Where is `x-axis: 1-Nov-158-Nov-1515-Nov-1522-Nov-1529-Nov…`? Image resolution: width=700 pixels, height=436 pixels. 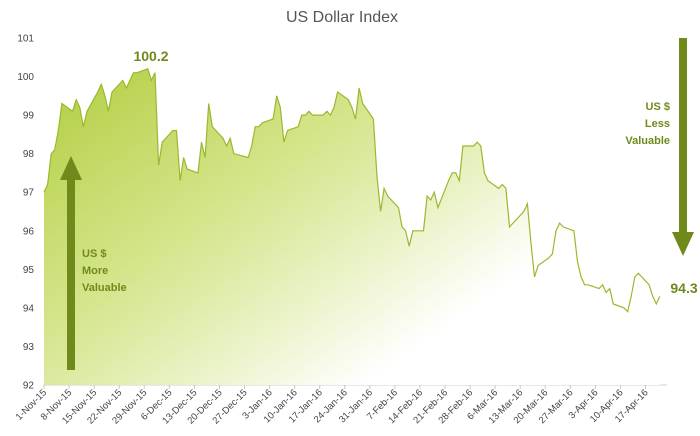
x-axis: 1-Nov-158-Nov-1515-Nov-1522-Nov-1529-Nov… is located at coordinates (332, 405).